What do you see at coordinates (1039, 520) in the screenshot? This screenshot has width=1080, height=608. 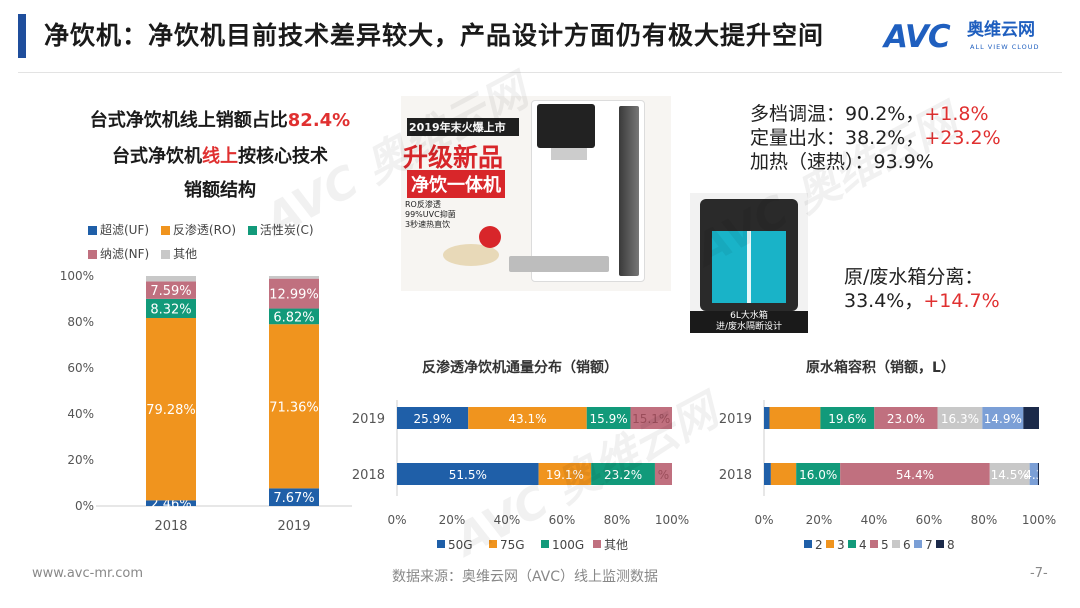 I see `x-tick-label: 100%` at bounding box center [1039, 520].